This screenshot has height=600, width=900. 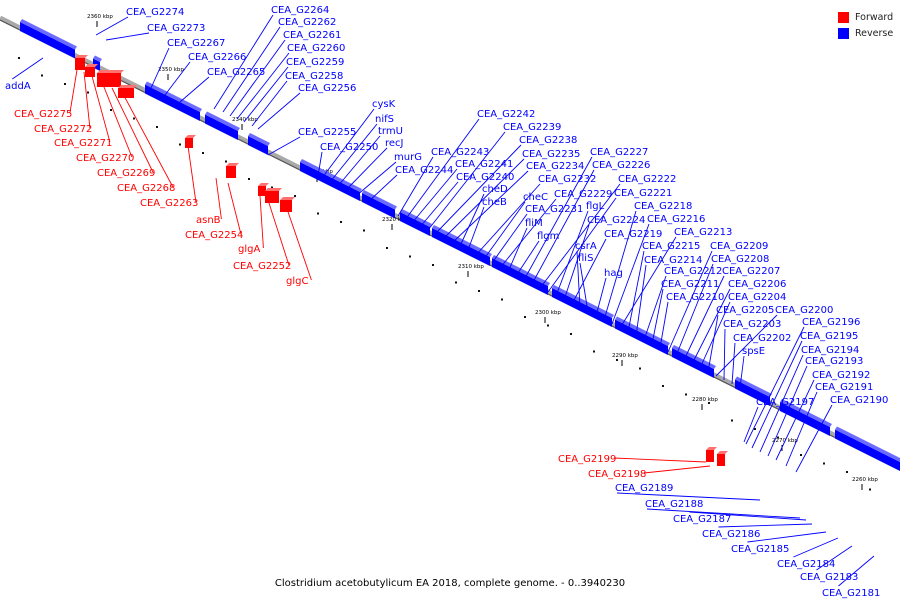 What do you see at coordinates (18, 86) in the screenshot?
I see `gene-label: addA` at bounding box center [18, 86].